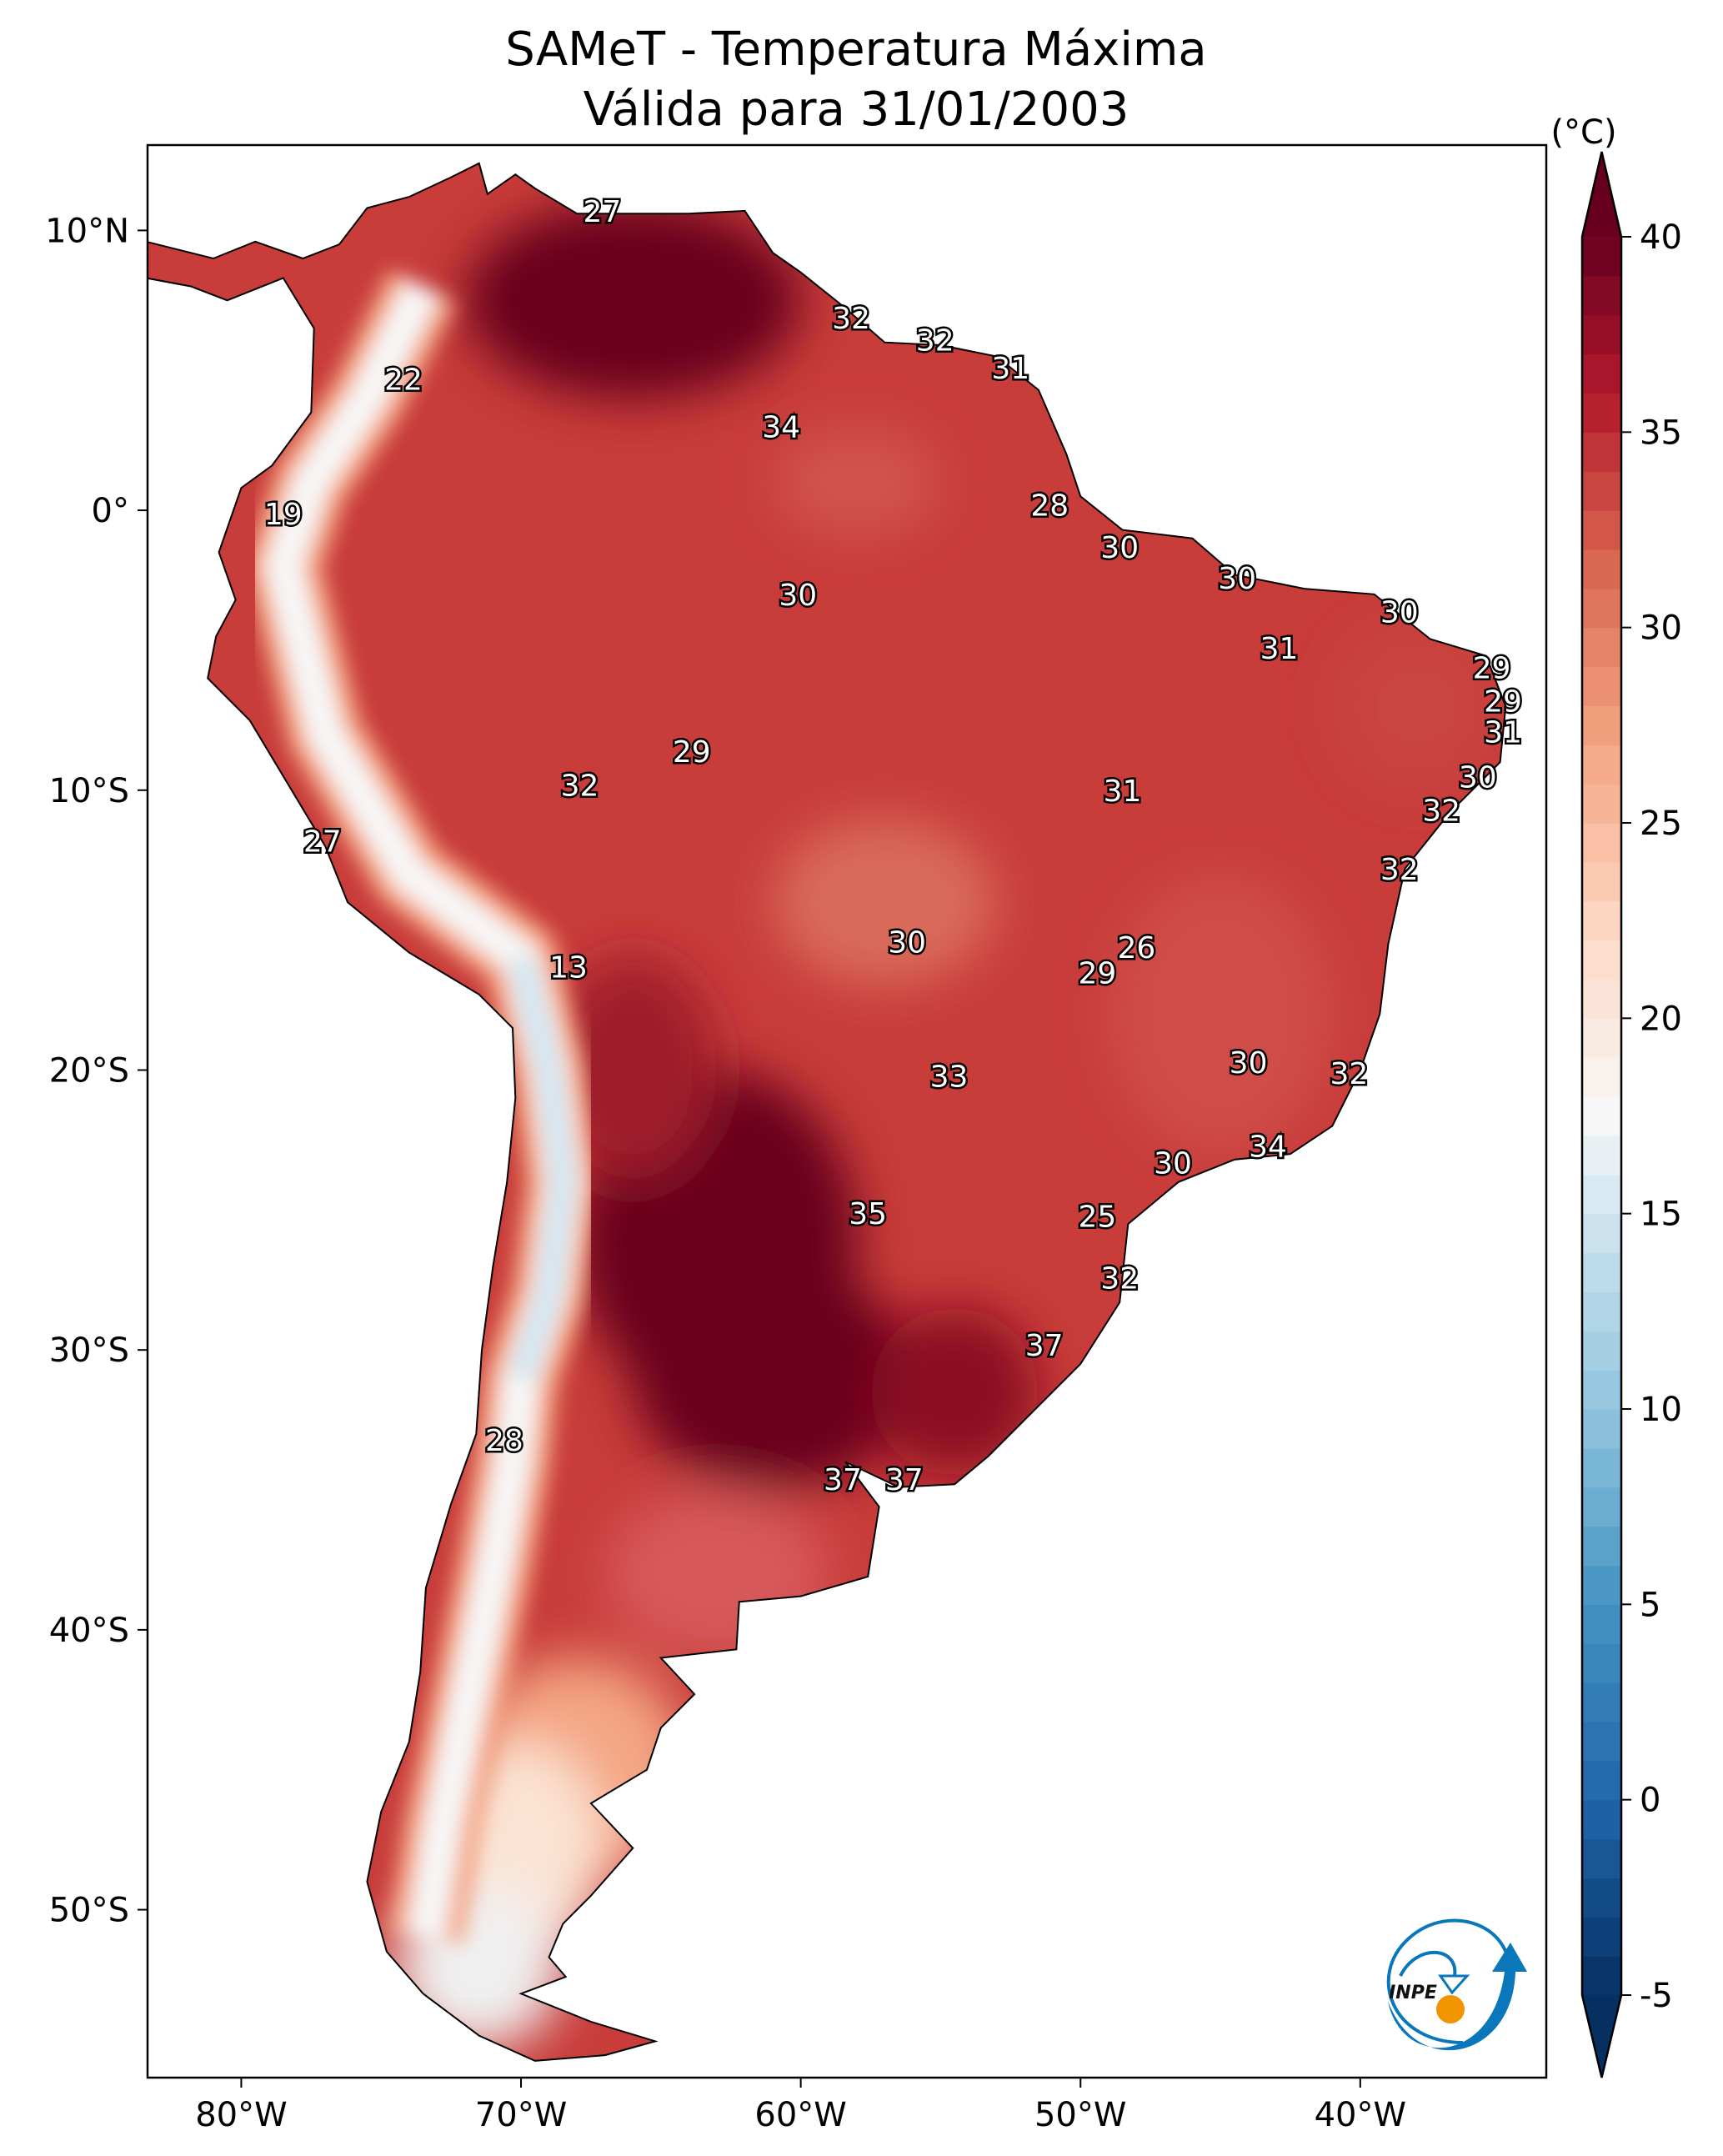 This screenshot has width=1723, height=2156. Describe the element at coordinates (1413, 1993) in the screenshot. I see `logo-text: INPE` at that location.